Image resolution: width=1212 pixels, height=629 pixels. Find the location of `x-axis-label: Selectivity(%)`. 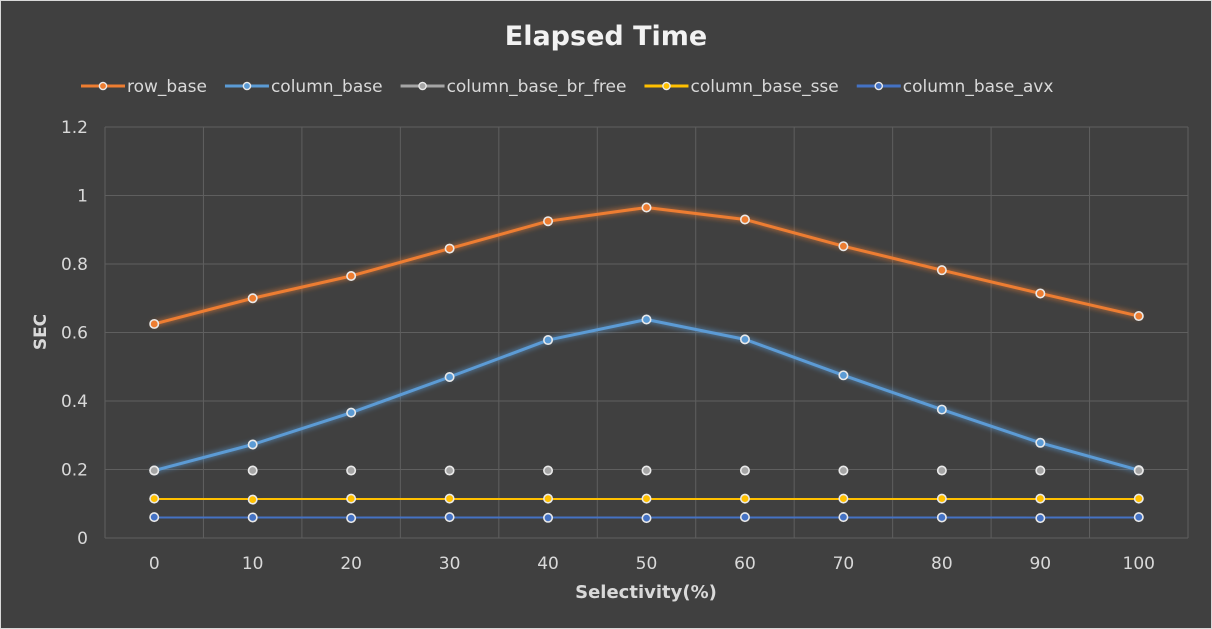

x-axis-label: Selectivity(%) is located at coordinates (646, 592).